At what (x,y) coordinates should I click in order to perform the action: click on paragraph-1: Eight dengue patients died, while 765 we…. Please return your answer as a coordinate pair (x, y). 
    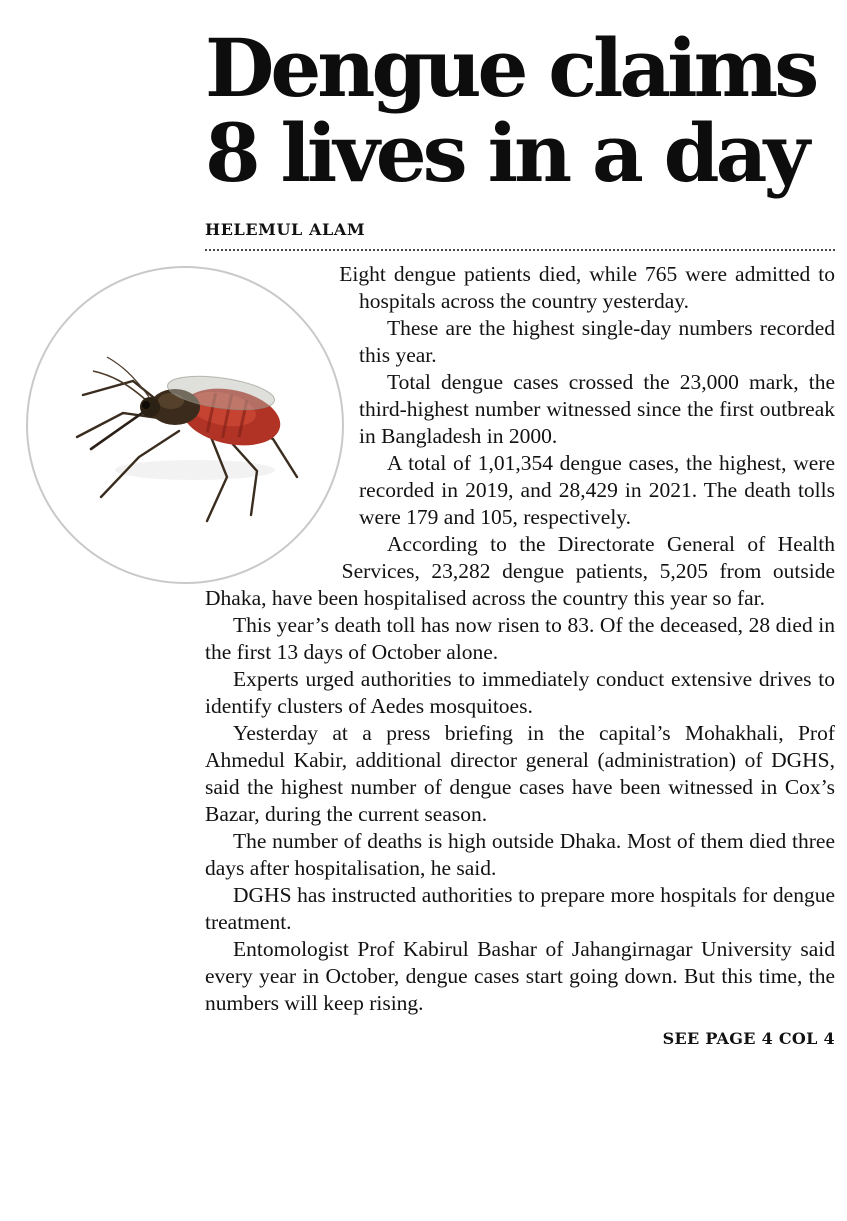
    Looking at the image, I should click on (587, 287).